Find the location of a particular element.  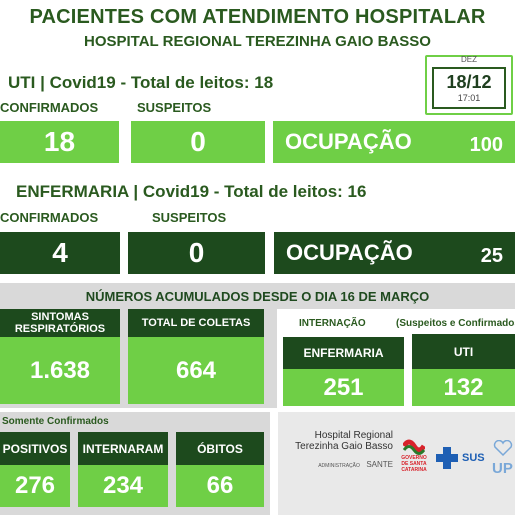

uti-occupancy-label: OCUPAÇÃO is located at coordinates (348, 141).